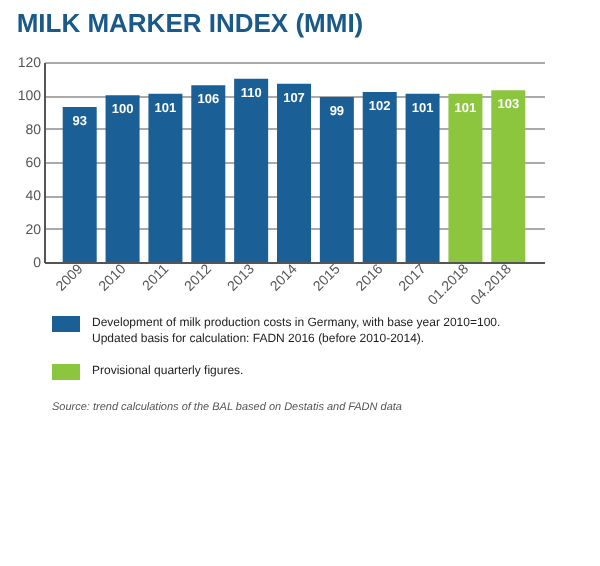  Describe the element at coordinates (190, 23) in the screenshot. I see `chart-title: MILK MARKER INDEX (MMI)` at that location.